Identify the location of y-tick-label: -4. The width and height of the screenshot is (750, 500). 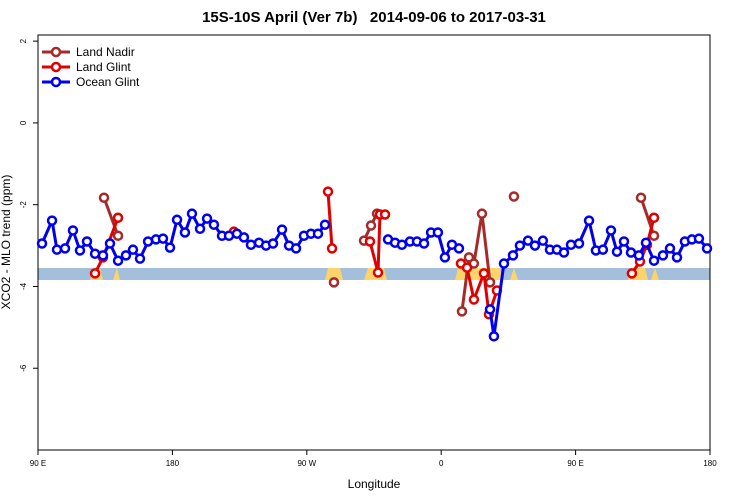
(23, 286).